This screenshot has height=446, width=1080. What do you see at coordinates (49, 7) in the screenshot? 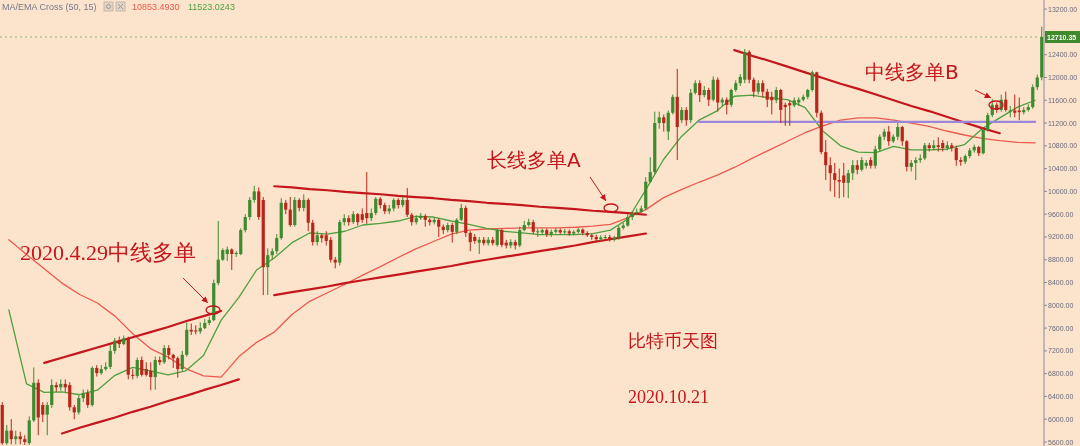
I see `chart-title: MA/EMA Cross (50, 15)` at bounding box center [49, 7].